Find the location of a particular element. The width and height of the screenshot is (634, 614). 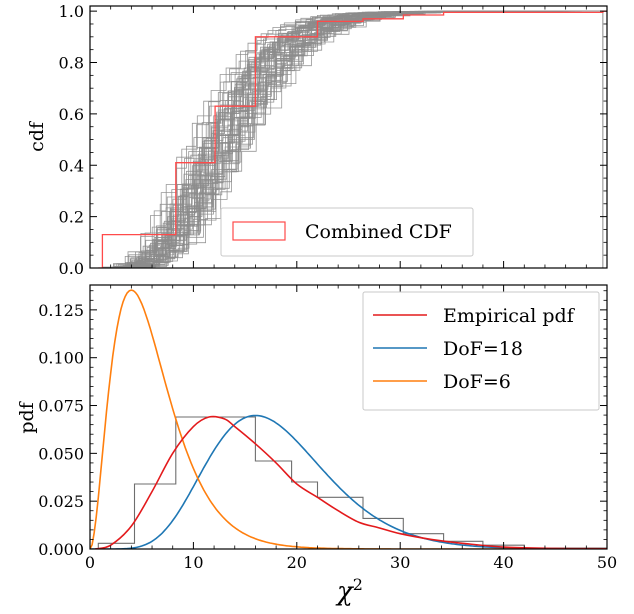

pdf-xtick-label: 50 is located at coordinates (607, 562).